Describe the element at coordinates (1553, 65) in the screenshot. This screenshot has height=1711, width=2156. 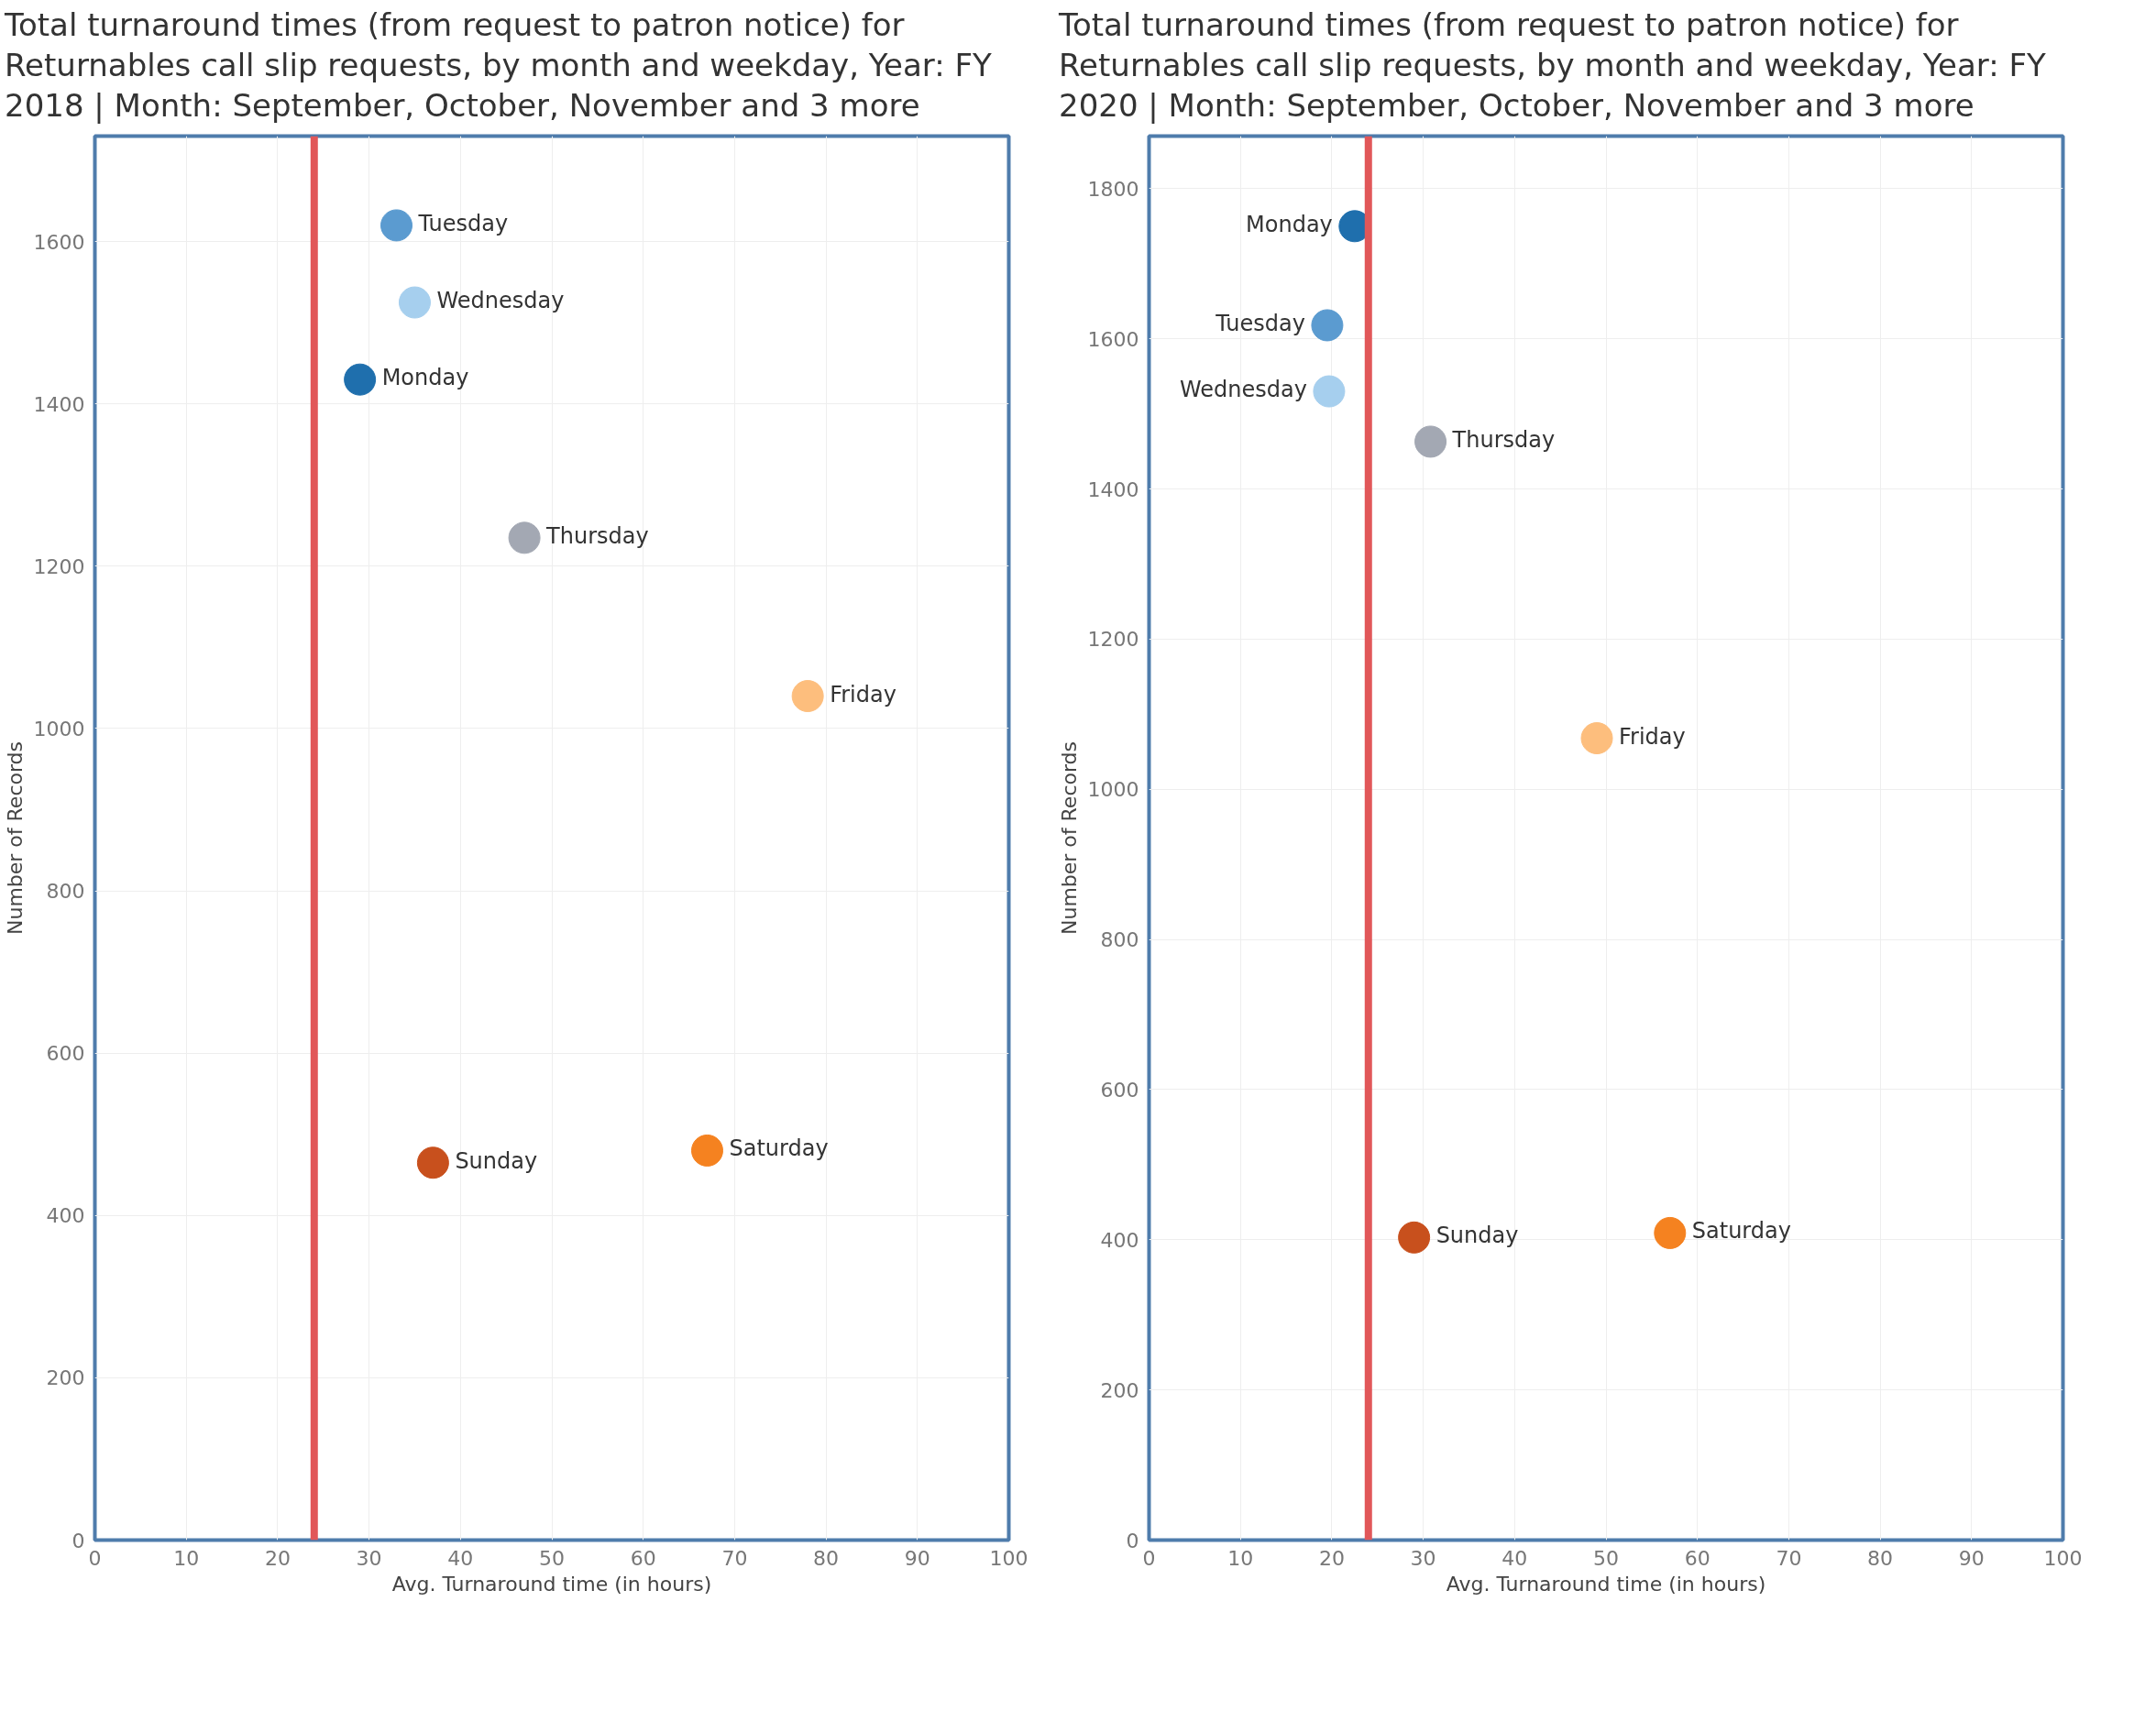
I see `chart-title: Total turnaround times (from request to patron notice) for Returnables call slip requests, by month and weekday, Year: FY 2020 | Month: September, October, November and 3 more` at that location.